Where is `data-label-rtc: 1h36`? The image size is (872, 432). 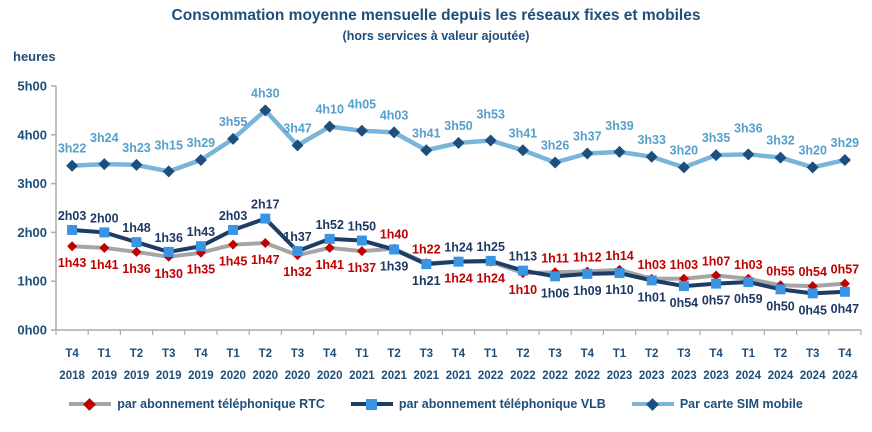 data-label-rtc: 1h36 is located at coordinates (136, 269).